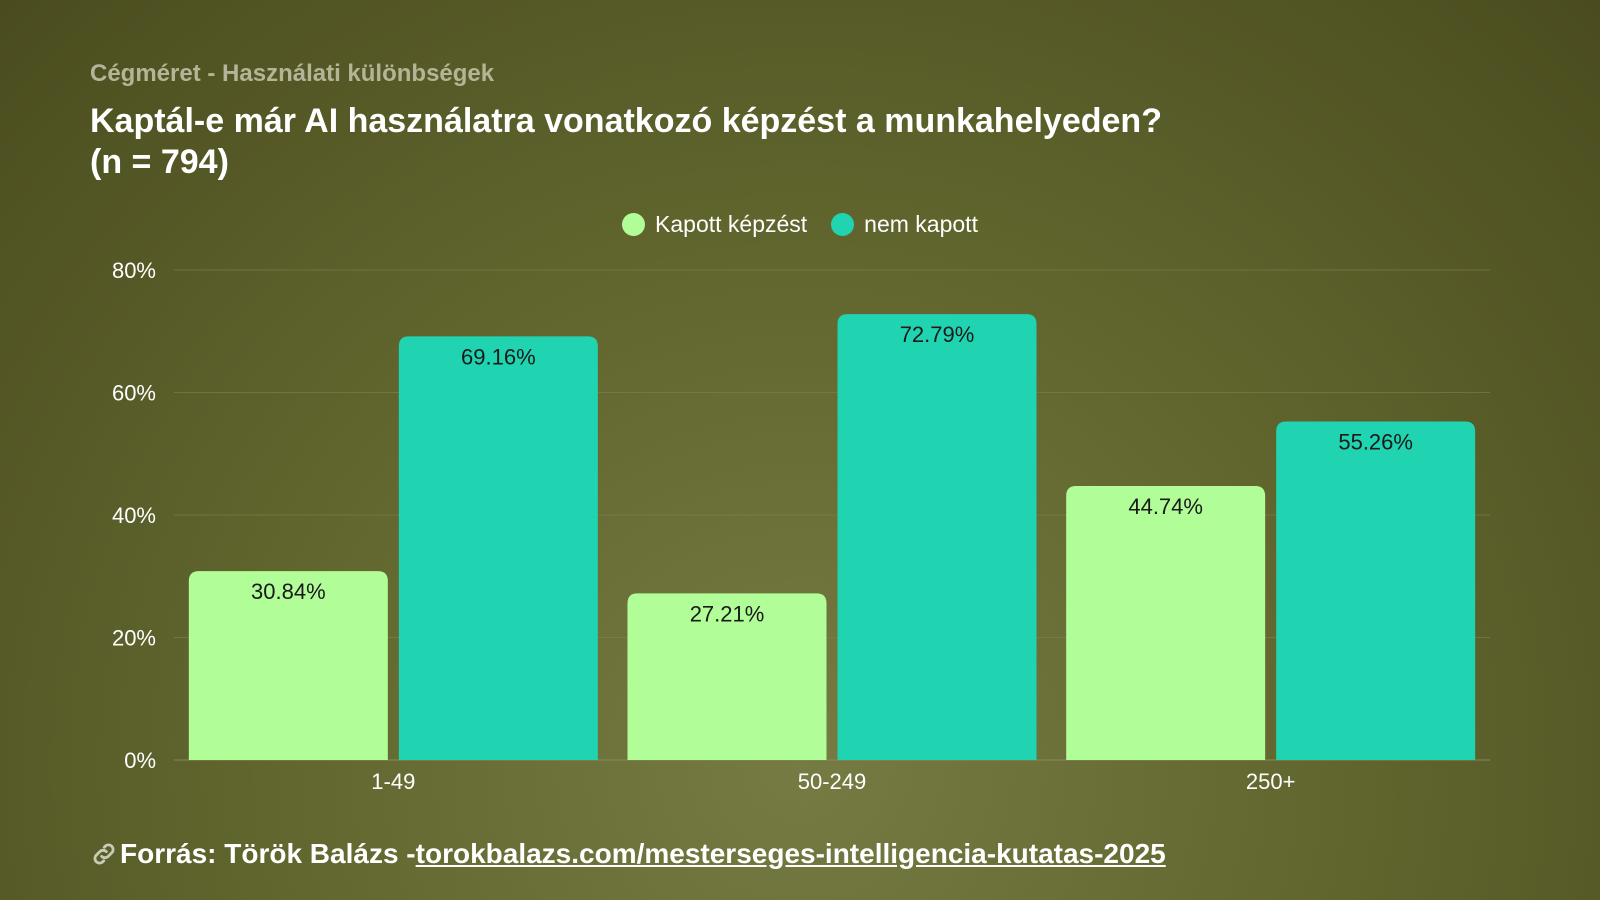  Describe the element at coordinates (393, 781) in the screenshot. I see `x-tick-label: 1-49` at that location.